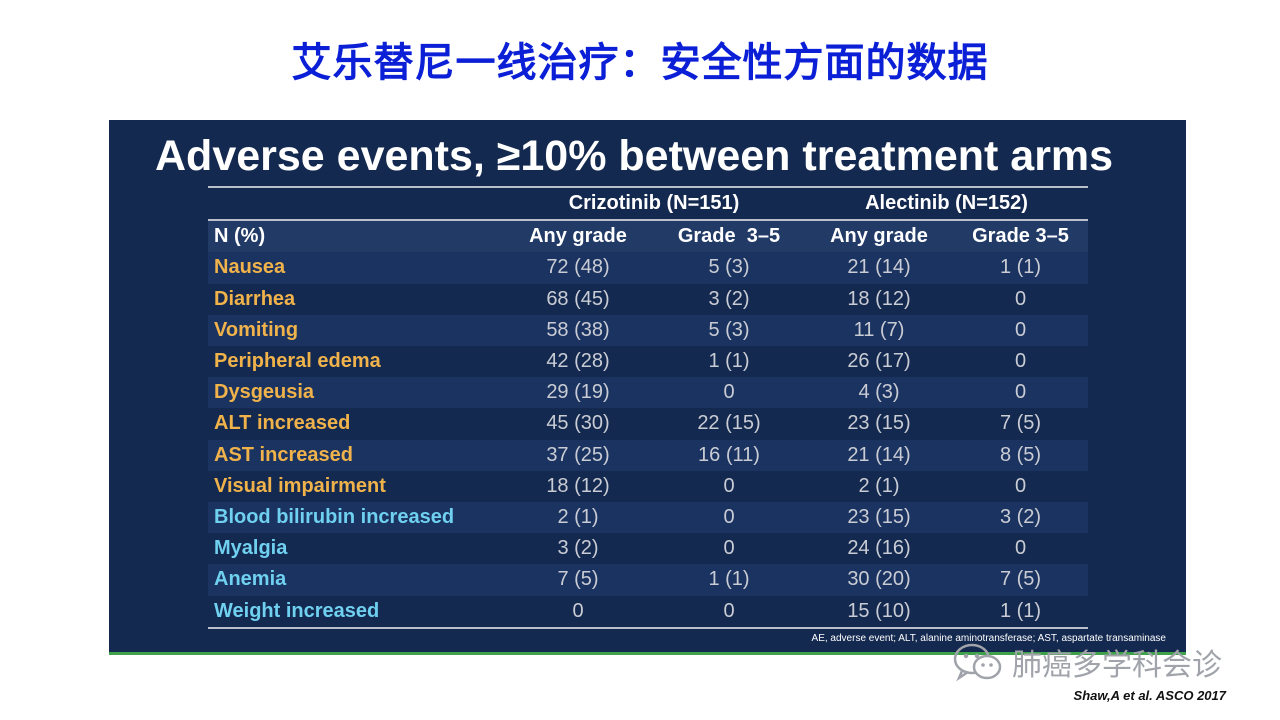 This screenshot has width=1280, height=720. Describe the element at coordinates (355, 236) in the screenshot. I see `column-header-label: N (%)` at that location.